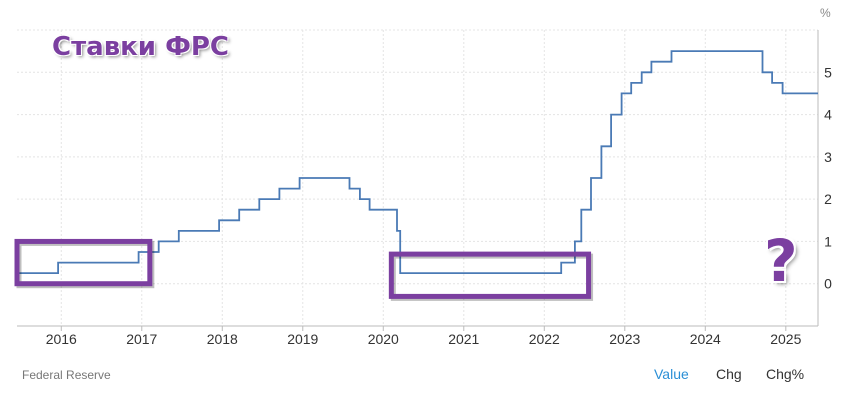 The image size is (843, 405). I want to click on y-tick-labels: 0 1 2 3 4 5, so click(828, 177).